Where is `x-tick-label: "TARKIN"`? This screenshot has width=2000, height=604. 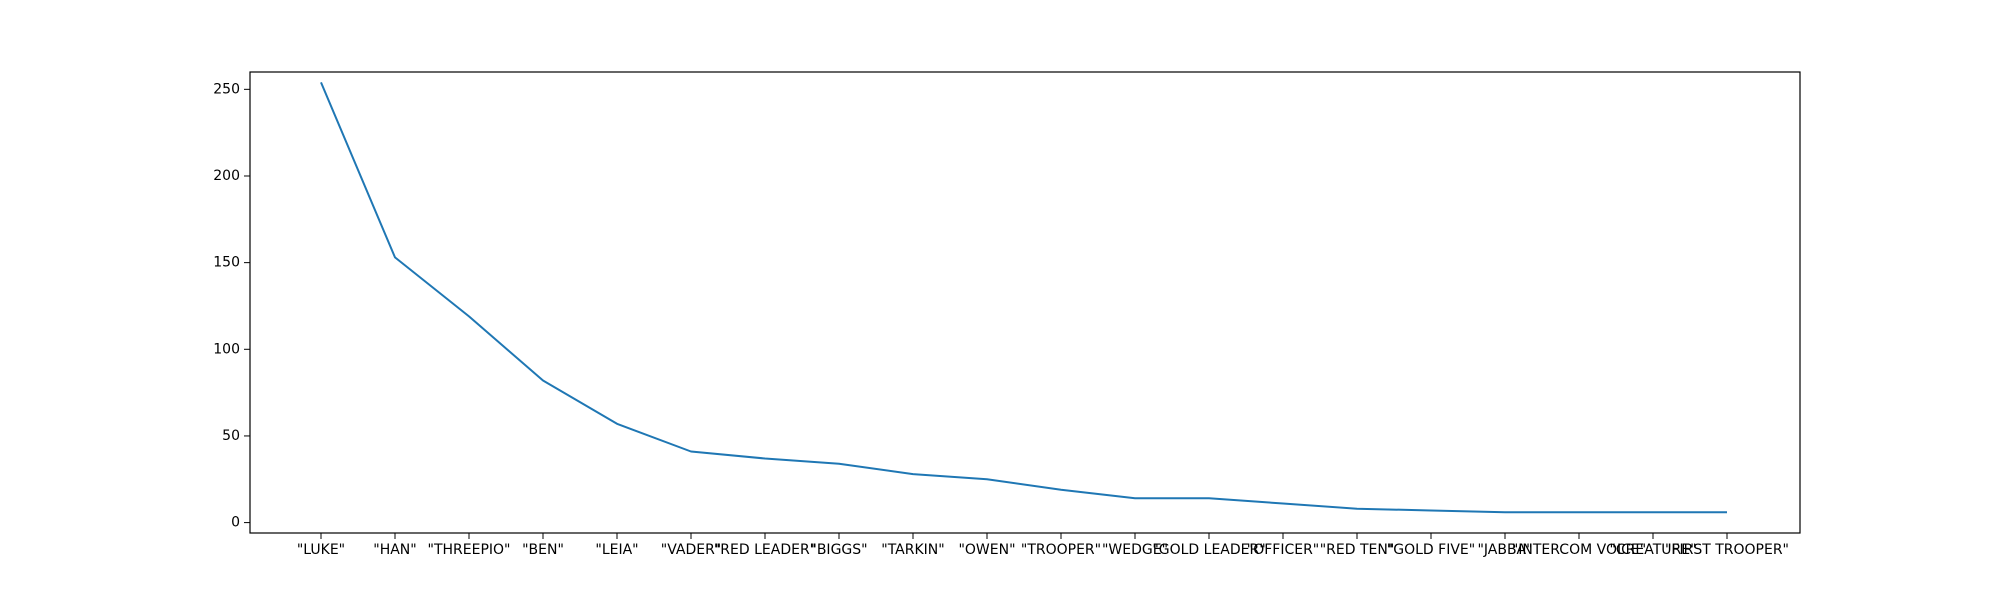
x-tick-label: "TARKIN" is located at coordinates (912, 550).